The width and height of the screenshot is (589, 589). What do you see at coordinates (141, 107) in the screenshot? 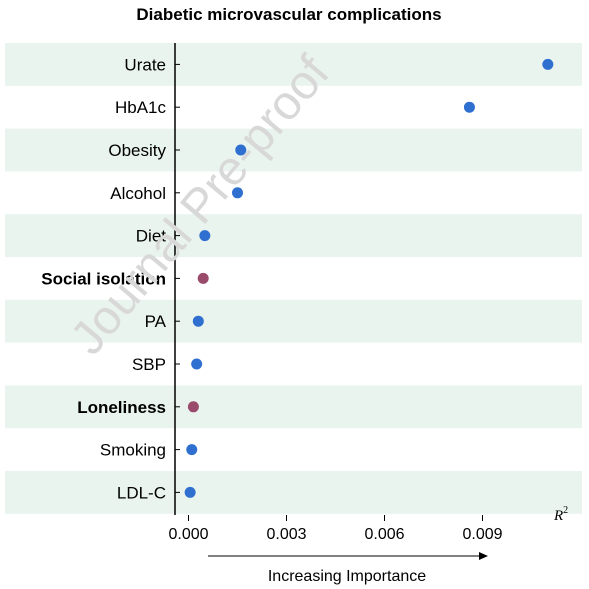
I see `y-tick-label: HbA1c` at bounding box center [141, 107].